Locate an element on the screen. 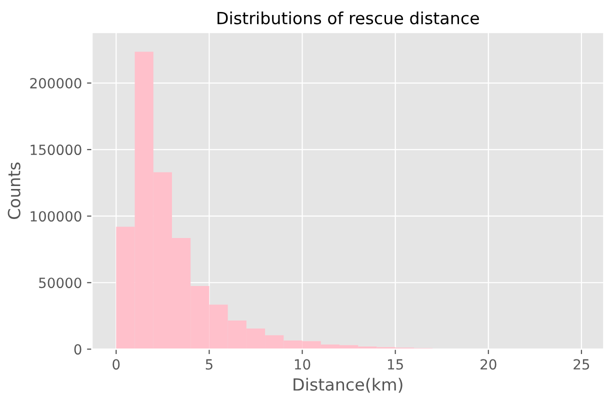 This screenshot has height=406, width=613. chart-title: Distributions of rescue distance is located at coordinates (348, 17).